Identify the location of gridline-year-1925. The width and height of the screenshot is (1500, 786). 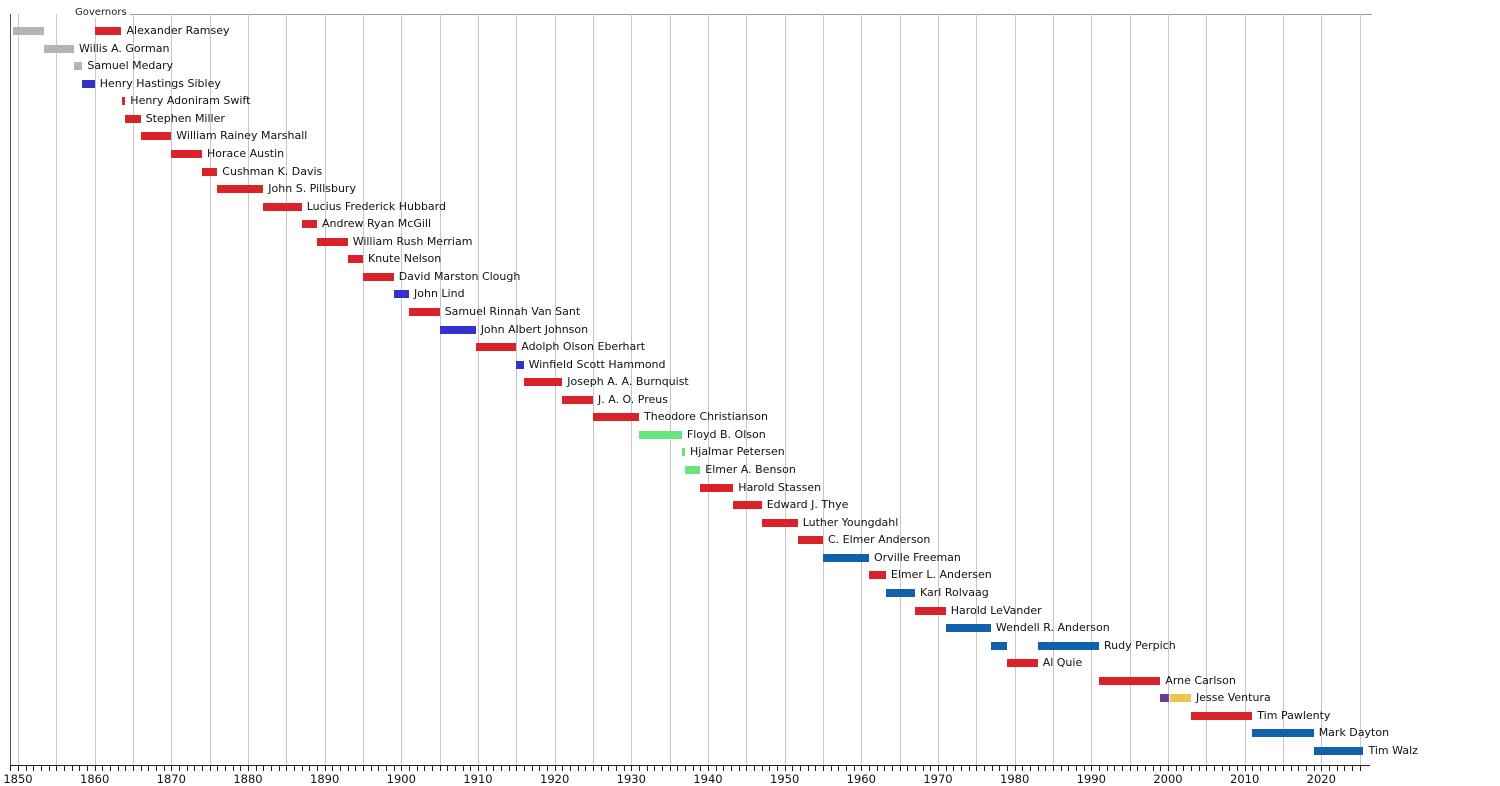
(593, 389).